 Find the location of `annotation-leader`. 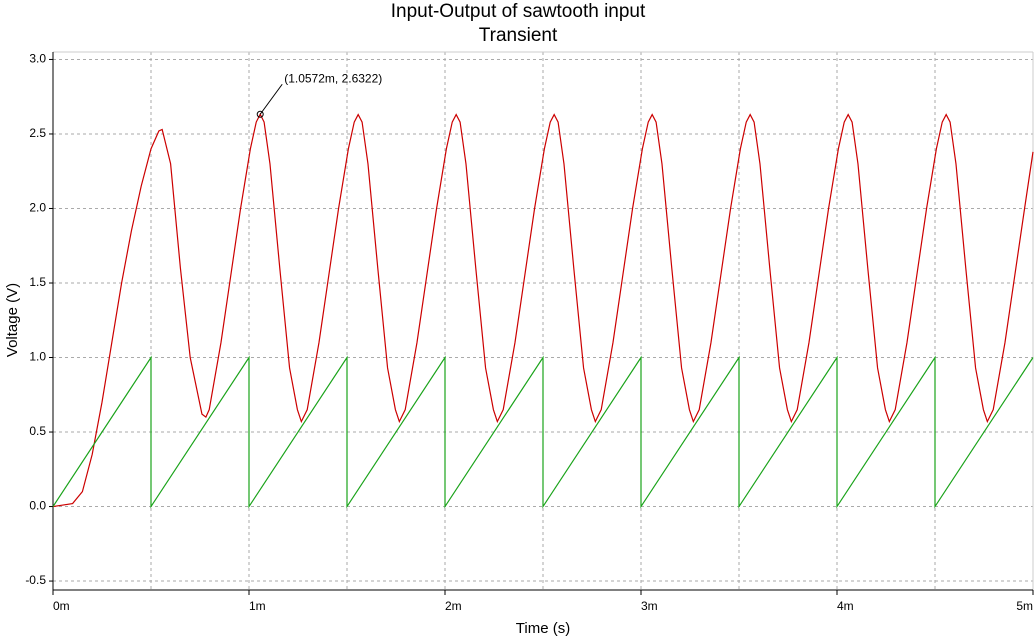

annotation-leader is located at coordinates (271, 99).